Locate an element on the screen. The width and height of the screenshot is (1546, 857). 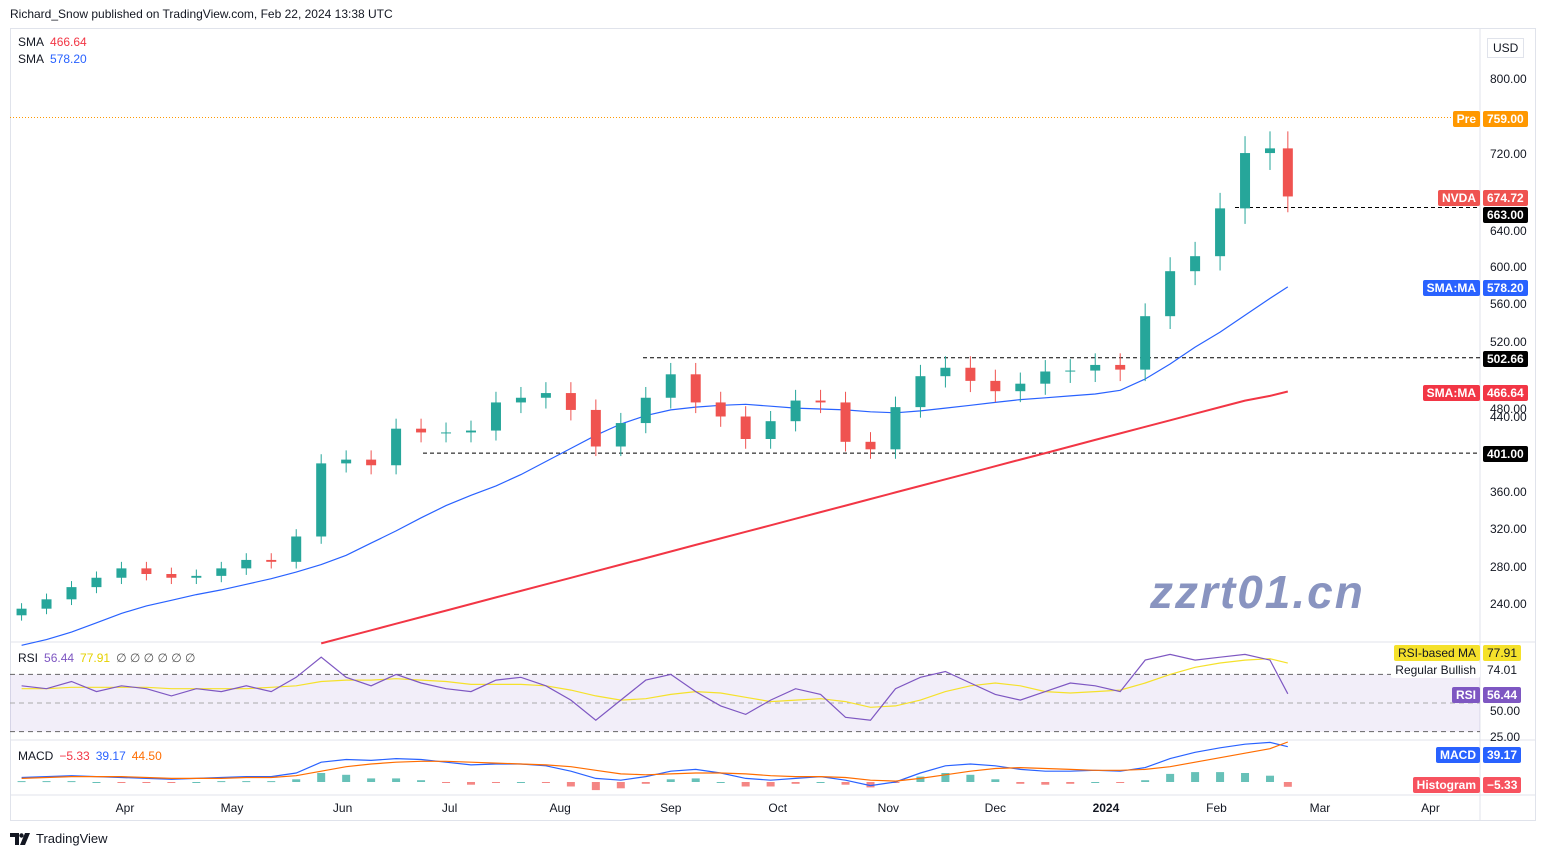
macd-legend: MACD −5.33 39.17 44.50 is located at coordinates (93, 756).